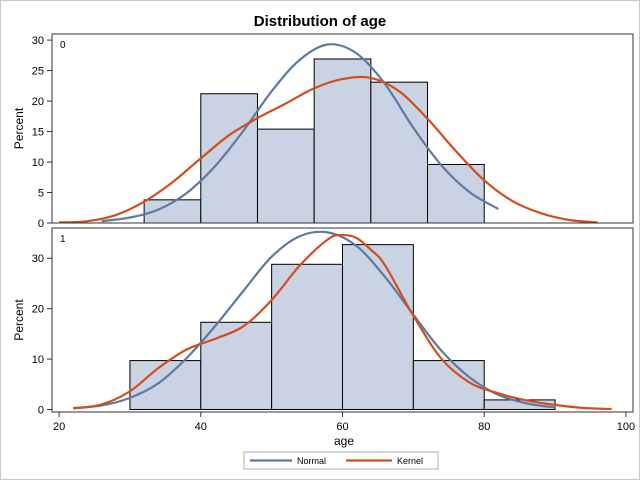  Describe the element at coordinates (59, 427) in the screenshot. I see `x-tick-label: 20` at that location.